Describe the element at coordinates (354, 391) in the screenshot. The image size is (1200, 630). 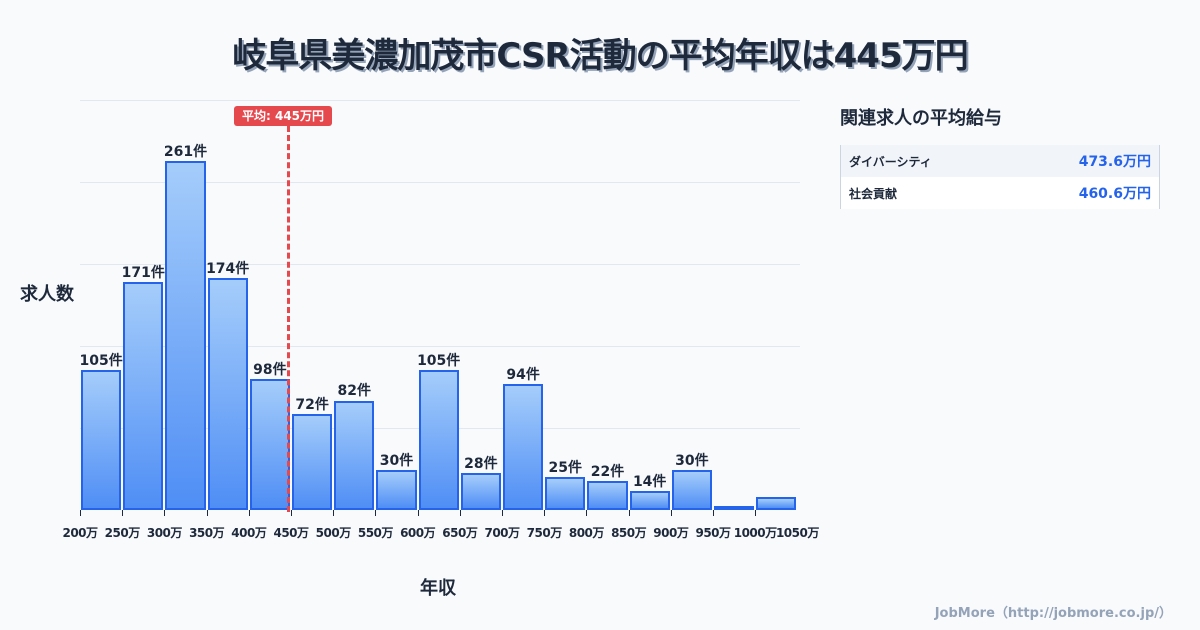
I see `bar-value-label: 82件` at that location.